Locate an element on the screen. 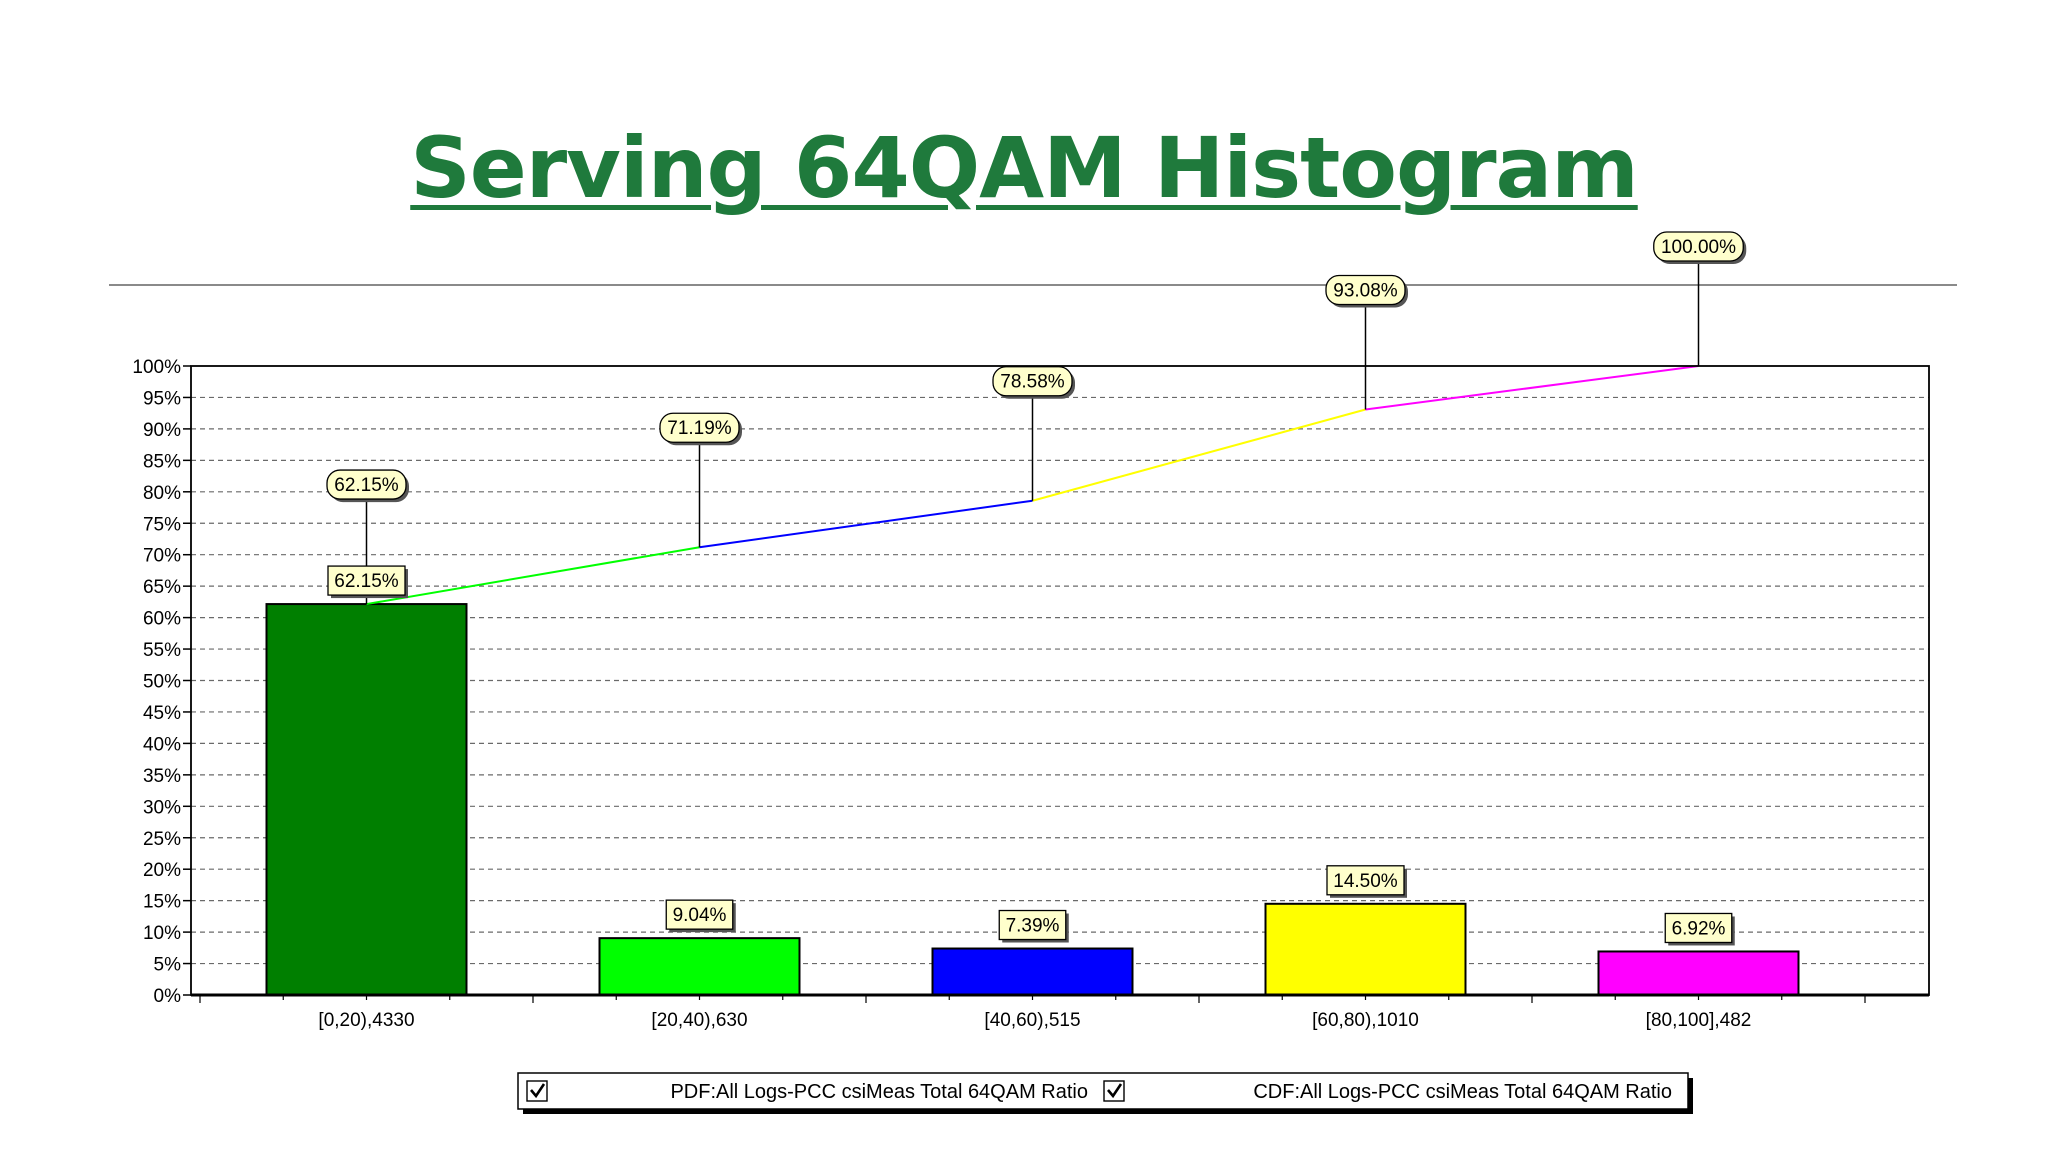 This screenshot has height=1152, width=2048. cdf-label-2-box is located at coordinates (1032, 381).